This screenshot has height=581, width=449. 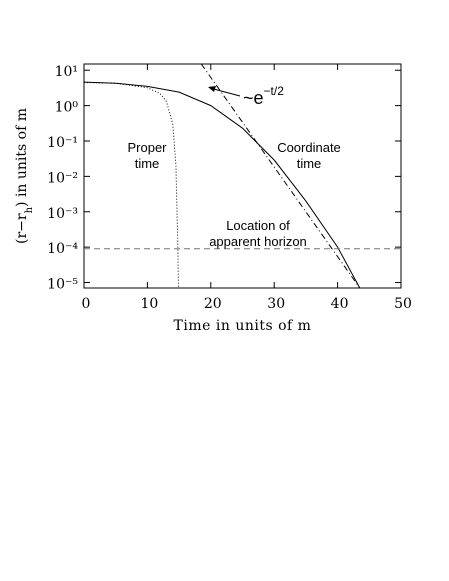 I want to click on y-tick-label: 10⁻⁴, so click(x=62, y=249).